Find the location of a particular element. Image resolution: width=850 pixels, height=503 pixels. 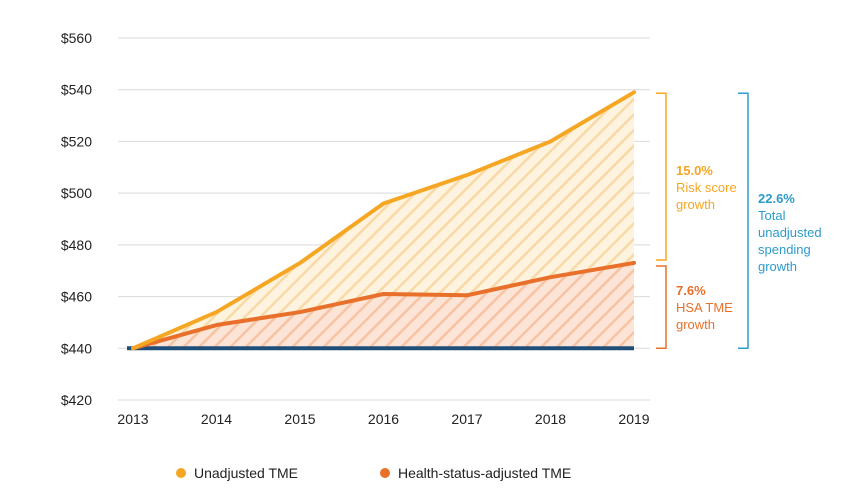

legend-label-unadjusted: Unadjusted TME is located at coordinates (246, 473).